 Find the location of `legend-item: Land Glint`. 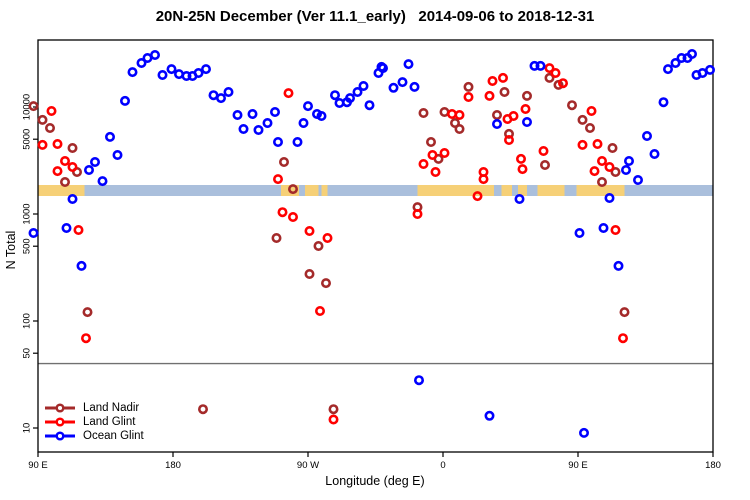

legend-item: Land Glint is located at coordinates (94, 422).